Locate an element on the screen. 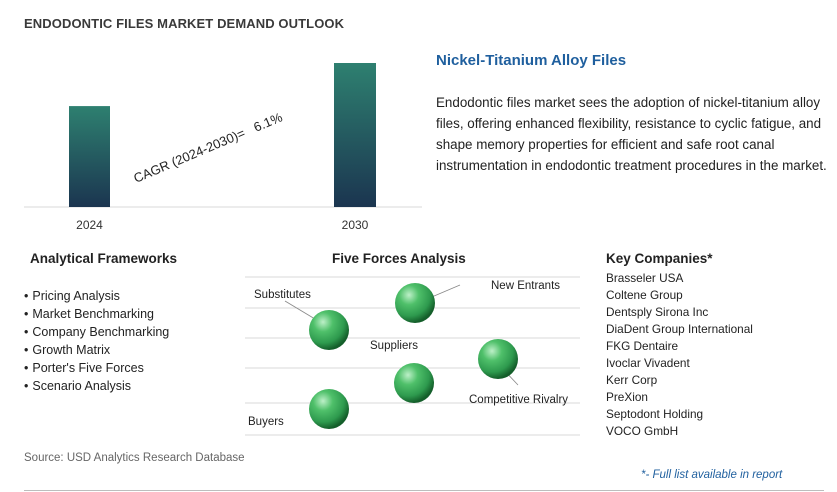  company-item: PreXion is located at coordinates (627, 397).